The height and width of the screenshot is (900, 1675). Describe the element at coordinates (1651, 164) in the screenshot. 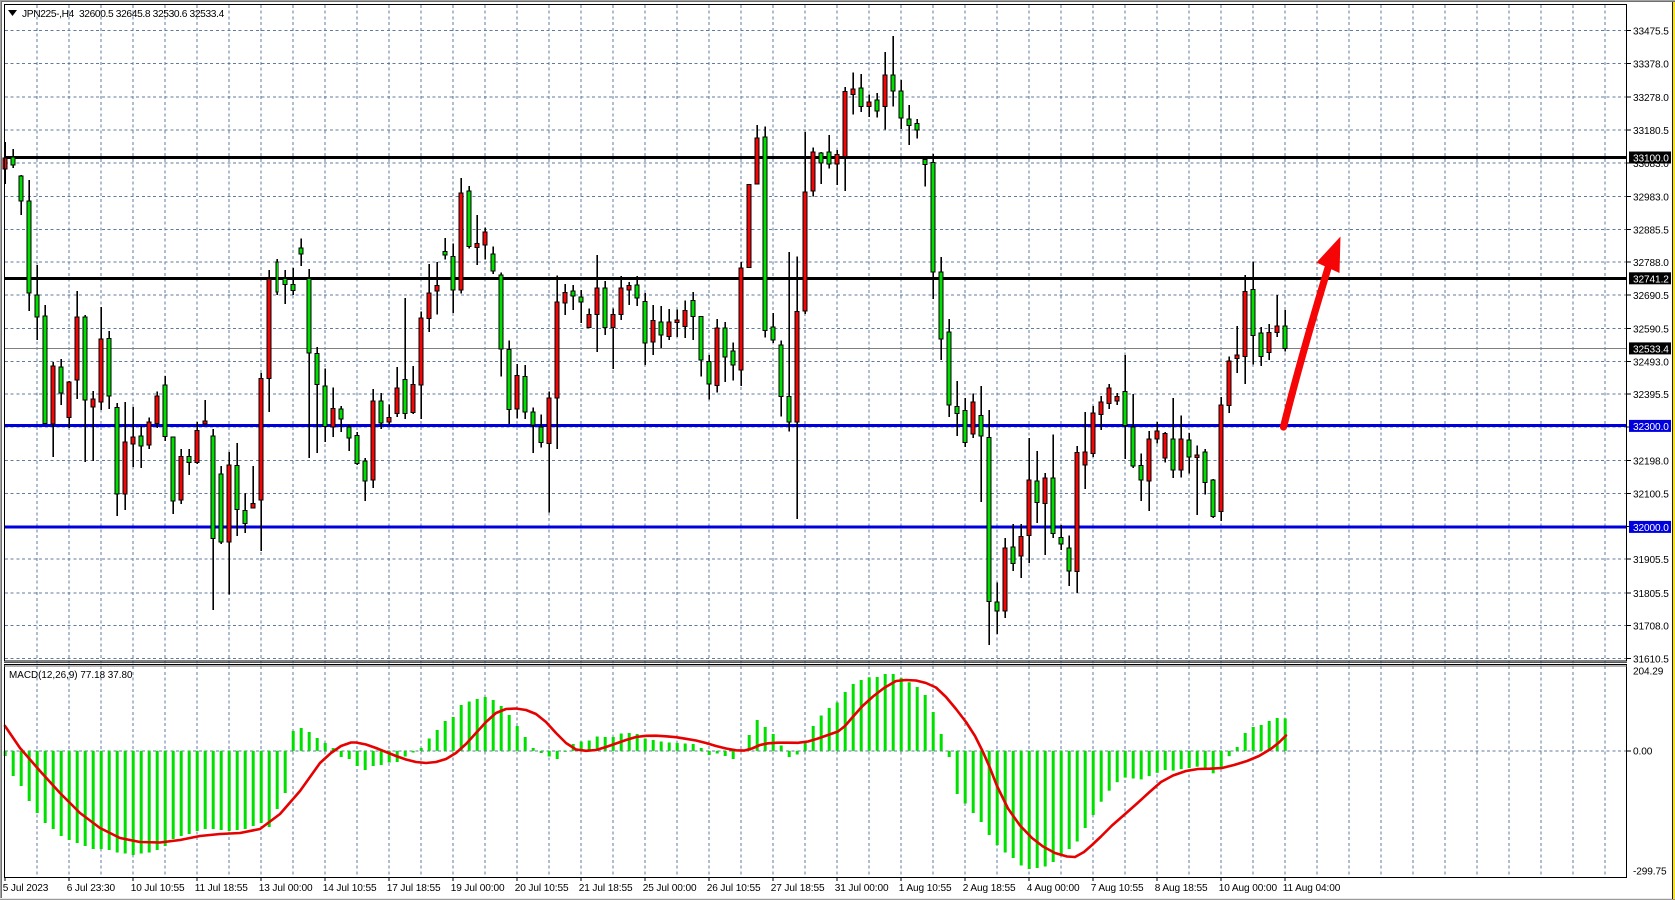

I see `svg-text: 33083.0` at that location.